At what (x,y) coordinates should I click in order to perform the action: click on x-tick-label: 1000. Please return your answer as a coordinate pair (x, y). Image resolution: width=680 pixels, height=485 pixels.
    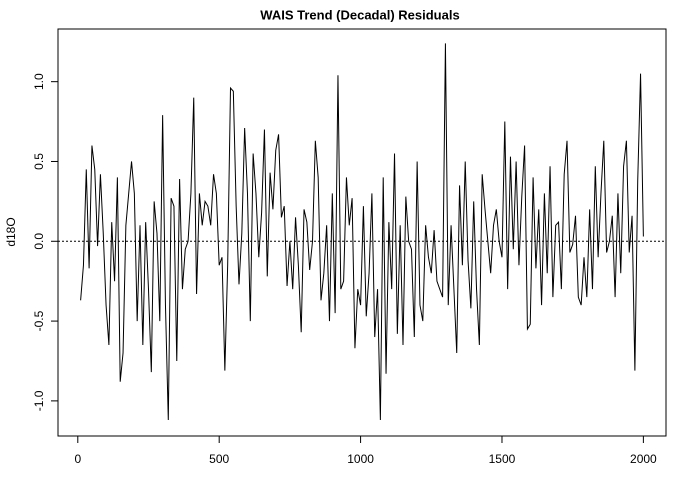
    Looking at the image, I should click on (360, 459).